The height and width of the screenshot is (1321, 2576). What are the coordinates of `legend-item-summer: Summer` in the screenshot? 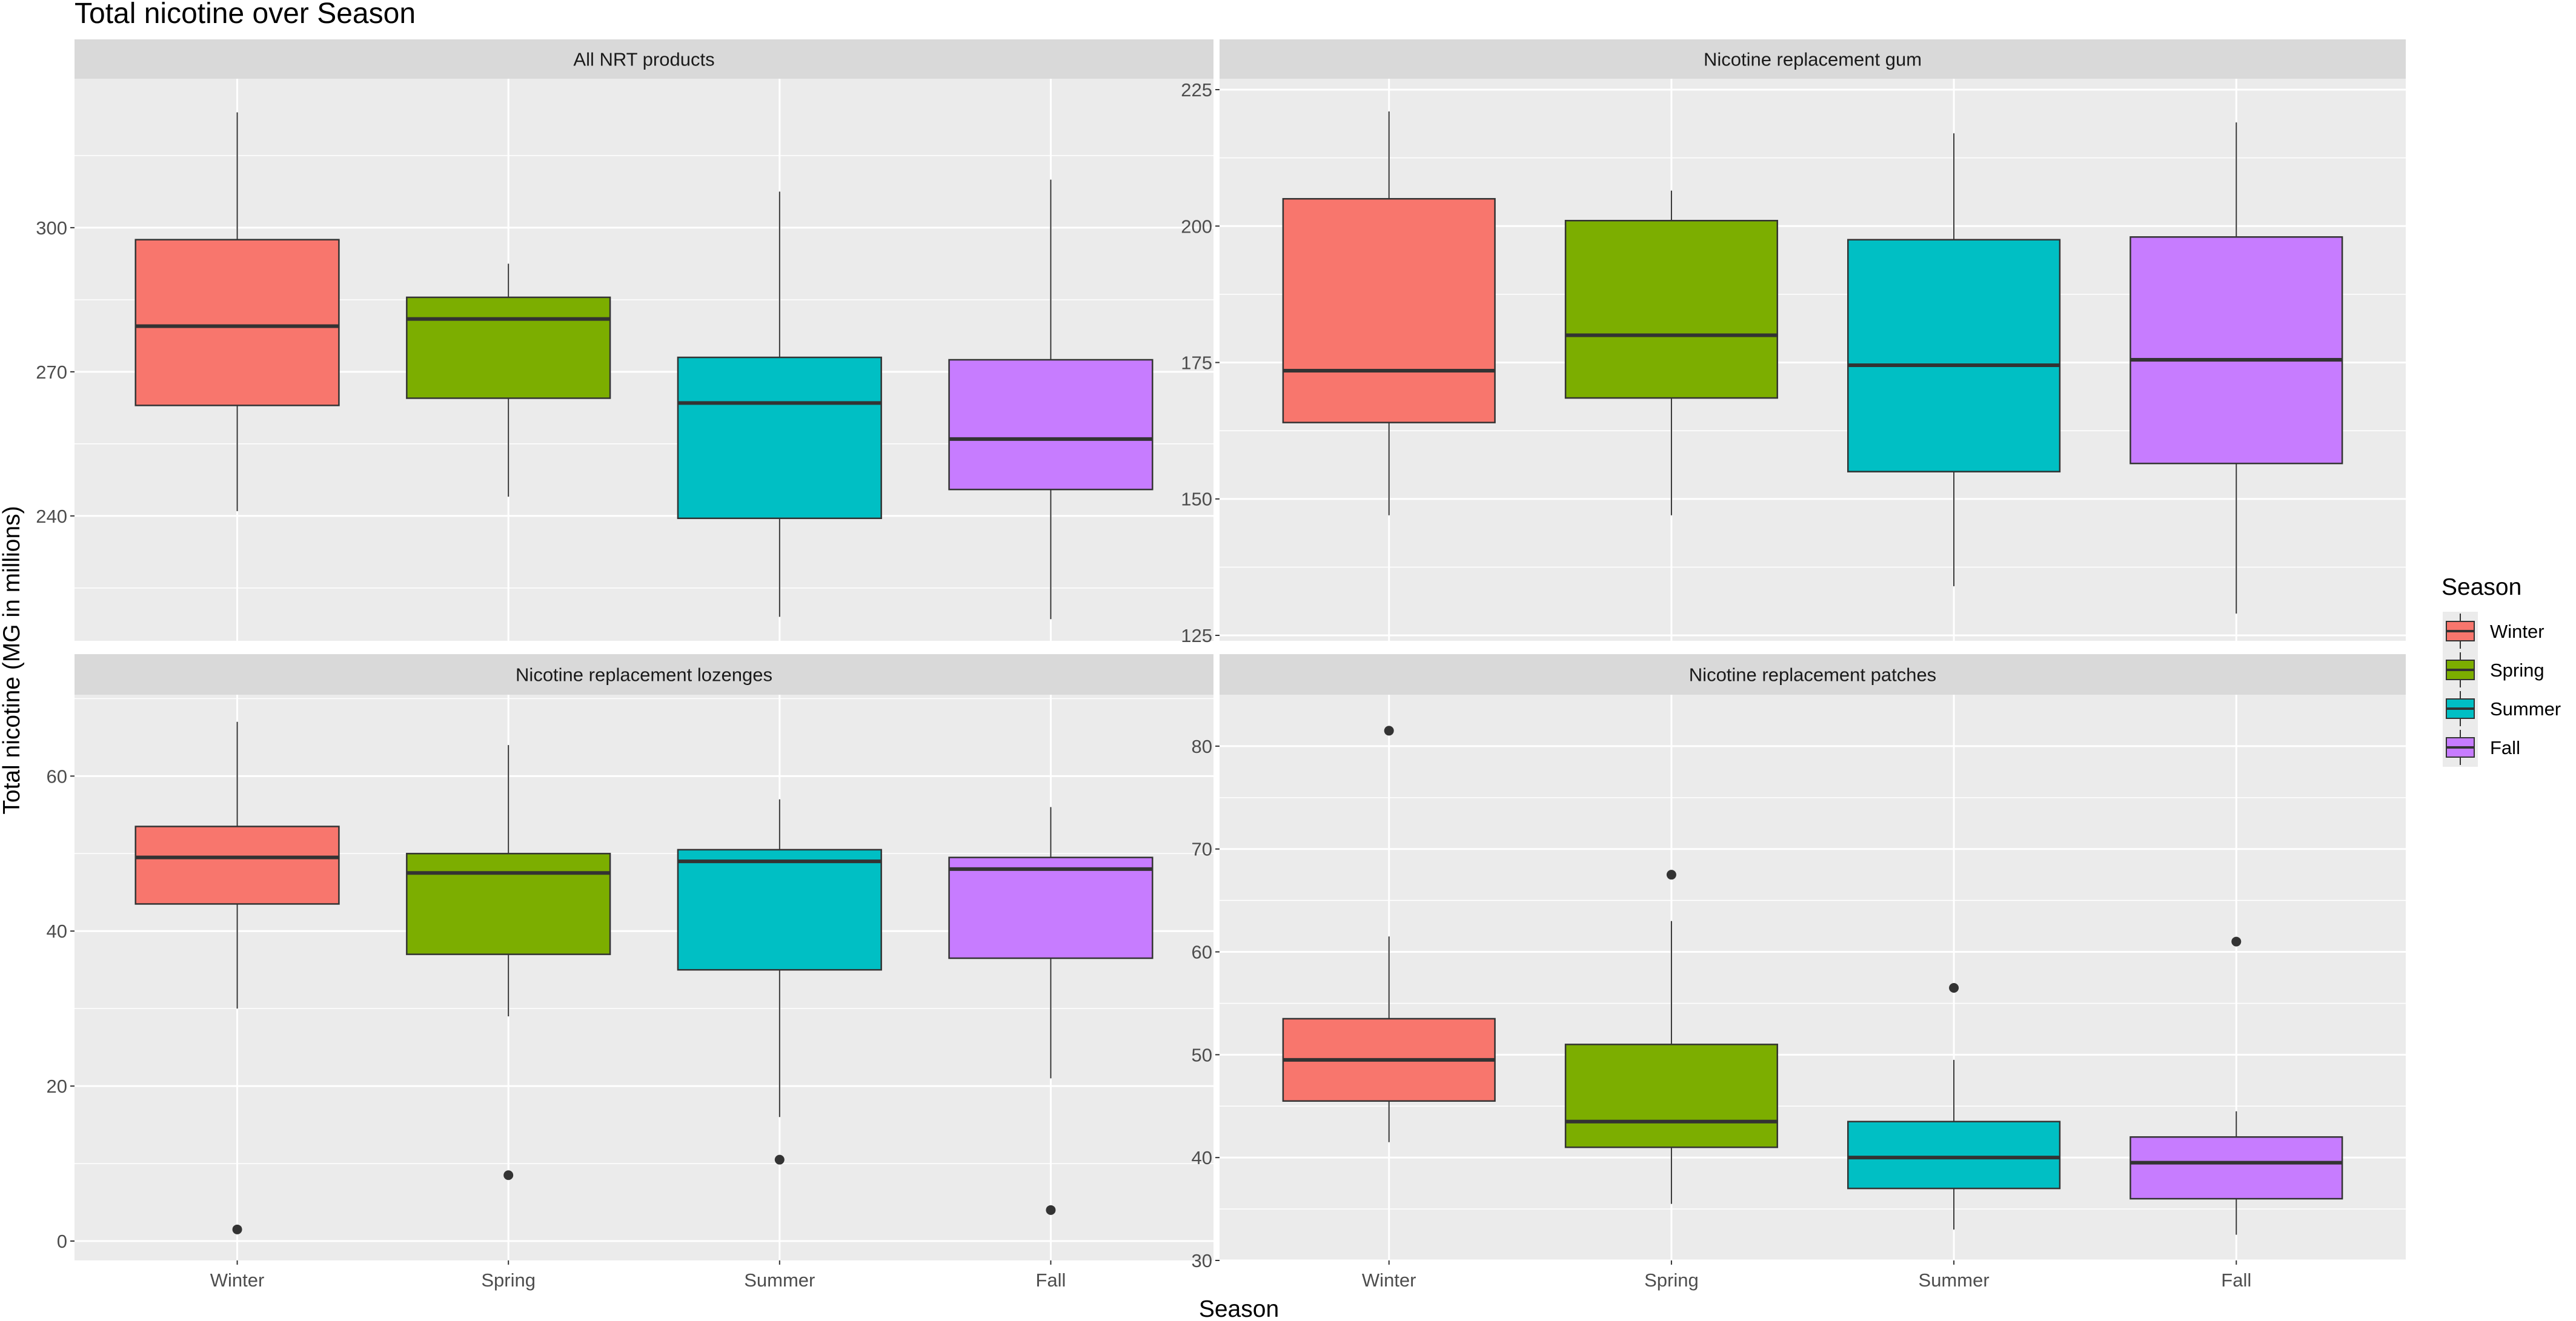 It's located at (2502, 709).